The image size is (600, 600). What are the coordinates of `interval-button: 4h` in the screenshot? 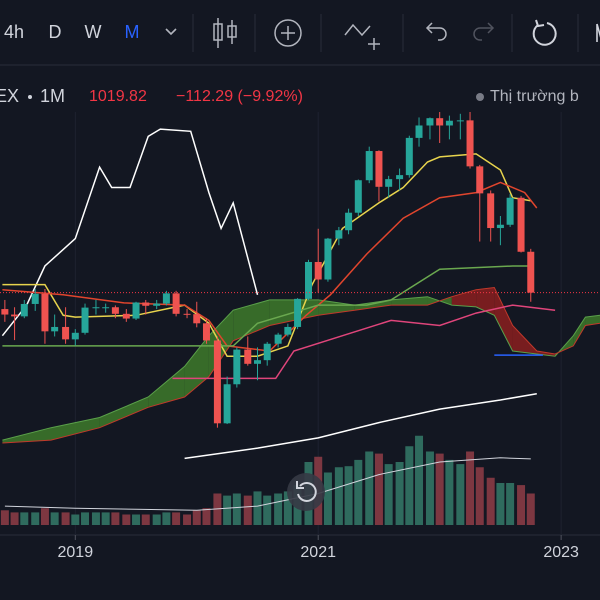 It's located at (14, 32).